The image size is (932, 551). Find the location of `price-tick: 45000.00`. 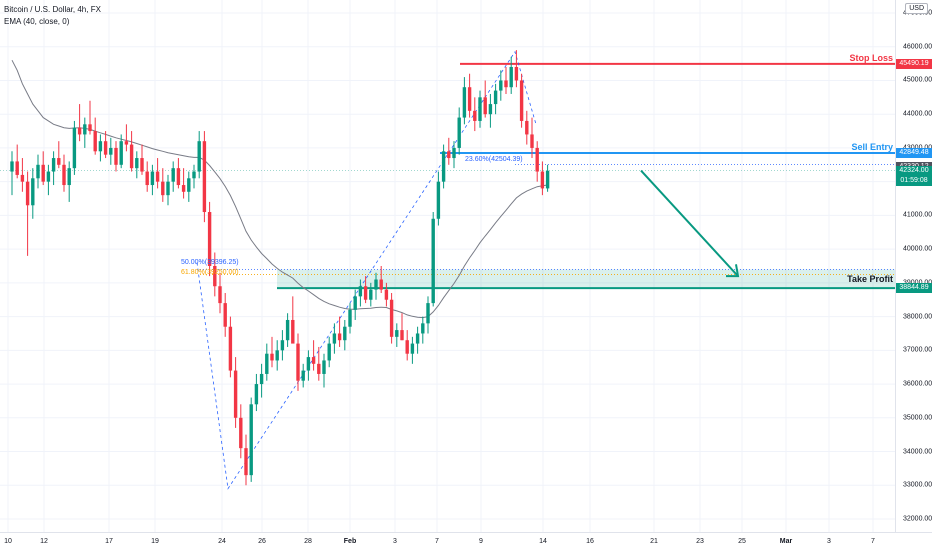

price-tick: 45000.00 is located at coordinates (917, 80).